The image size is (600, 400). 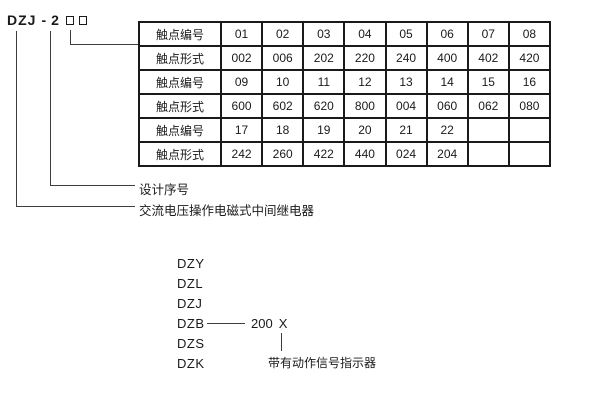 What do you see at coordinates (488, 34) in the screenshot?
I see `table-cell: 07` at bounding box center [488, 34].